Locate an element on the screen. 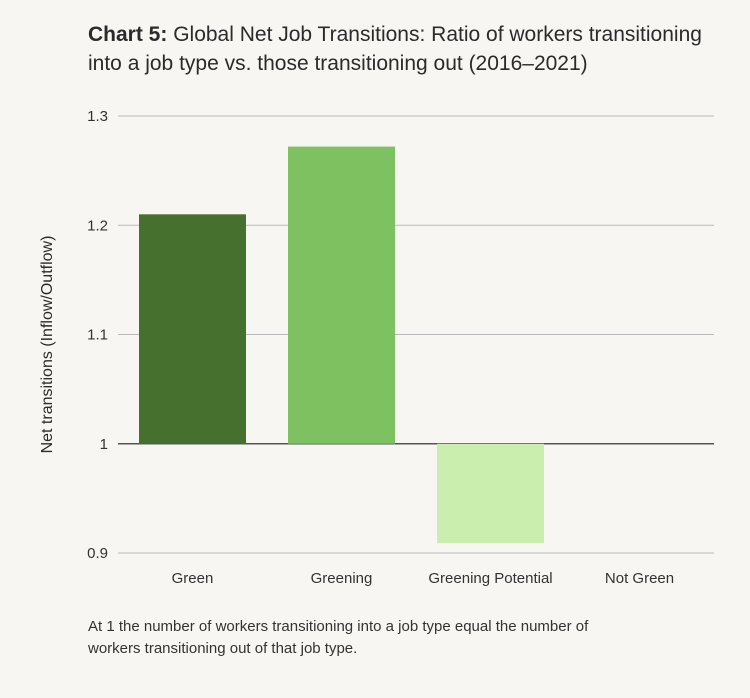  y-tick-label: 1.1 is located at coordinates (97, 335).